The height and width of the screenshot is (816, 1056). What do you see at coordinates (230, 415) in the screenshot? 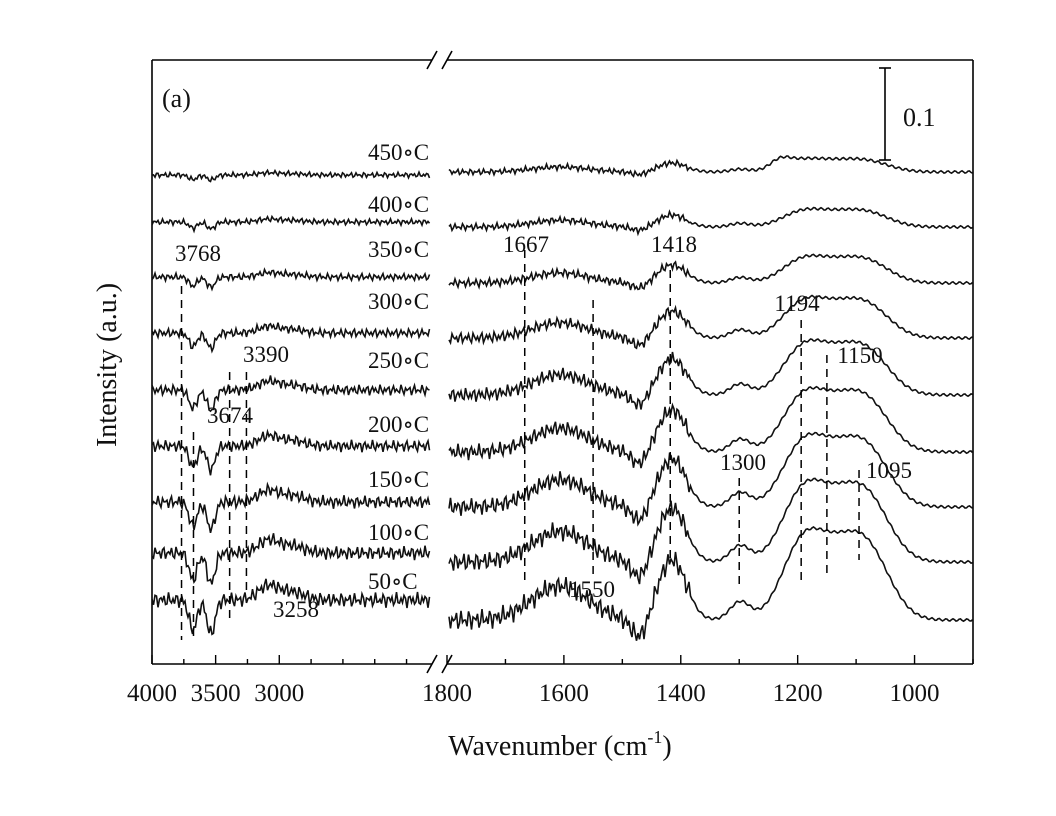
I see `peak-label-3674: 3674` at bounding box center [230, 415].